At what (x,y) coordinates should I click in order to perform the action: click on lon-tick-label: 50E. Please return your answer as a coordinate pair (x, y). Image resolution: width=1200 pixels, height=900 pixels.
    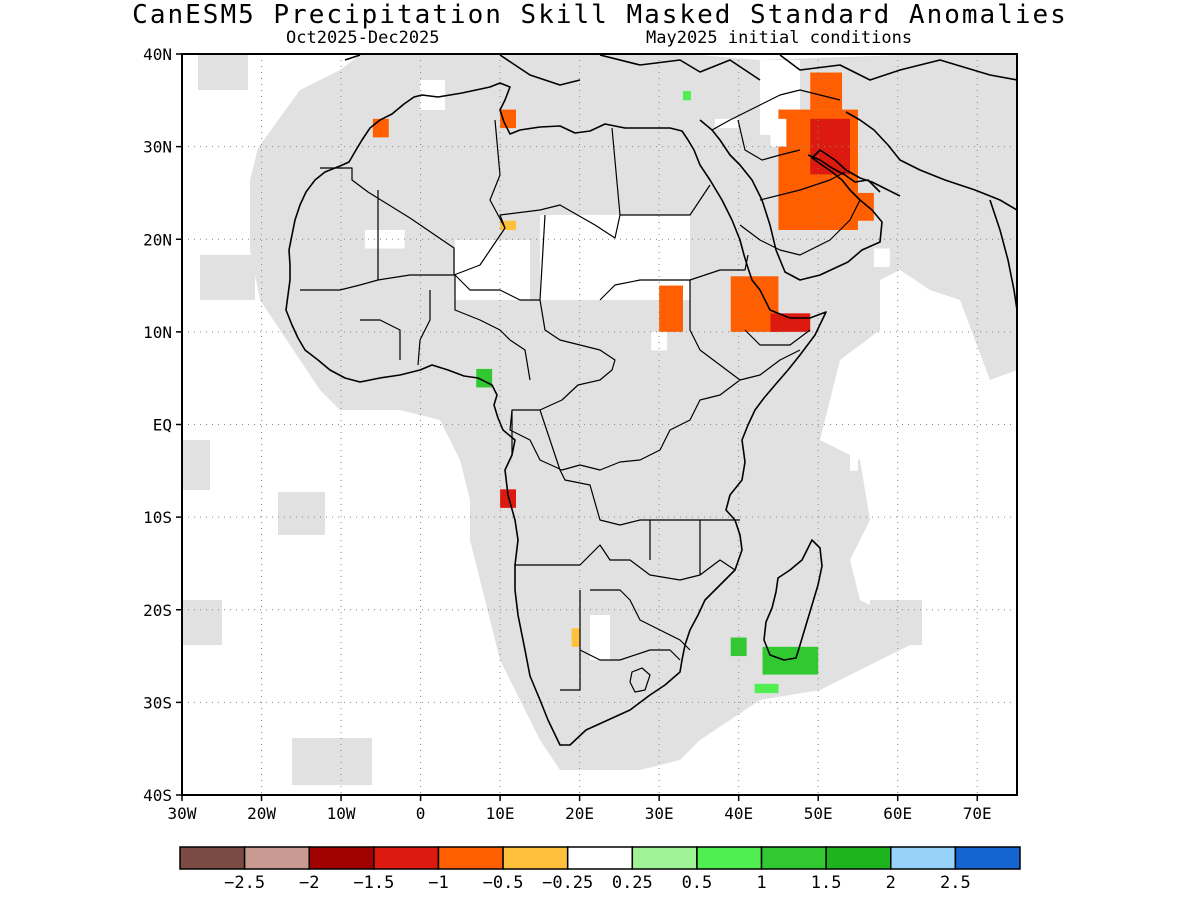
    Looking at the image, I should click on (818, 813).